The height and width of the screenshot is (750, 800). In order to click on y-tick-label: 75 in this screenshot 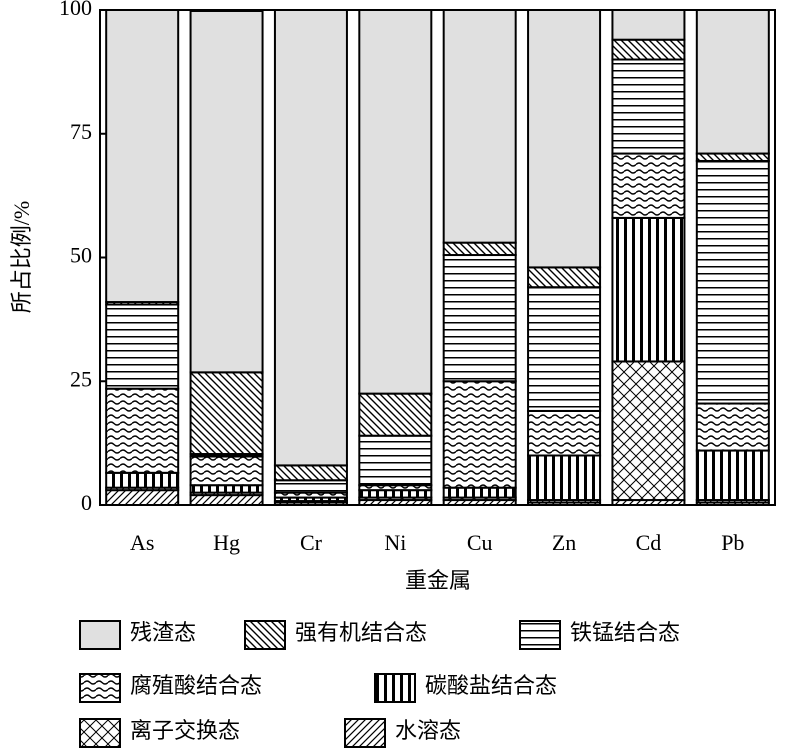, I will do `click(81, 131)`.